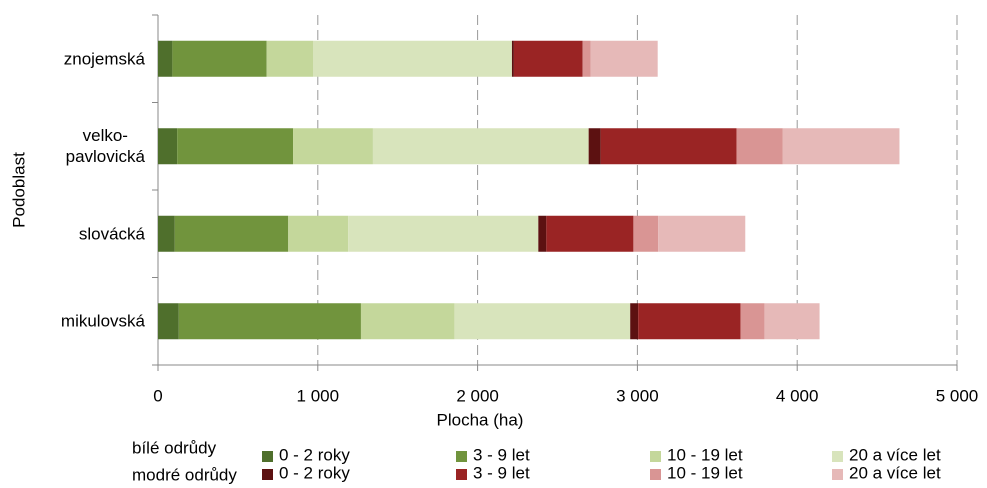 This screenshot has width=987, height=488. I want to click on x-tick-label: 0, so click(157, 395).